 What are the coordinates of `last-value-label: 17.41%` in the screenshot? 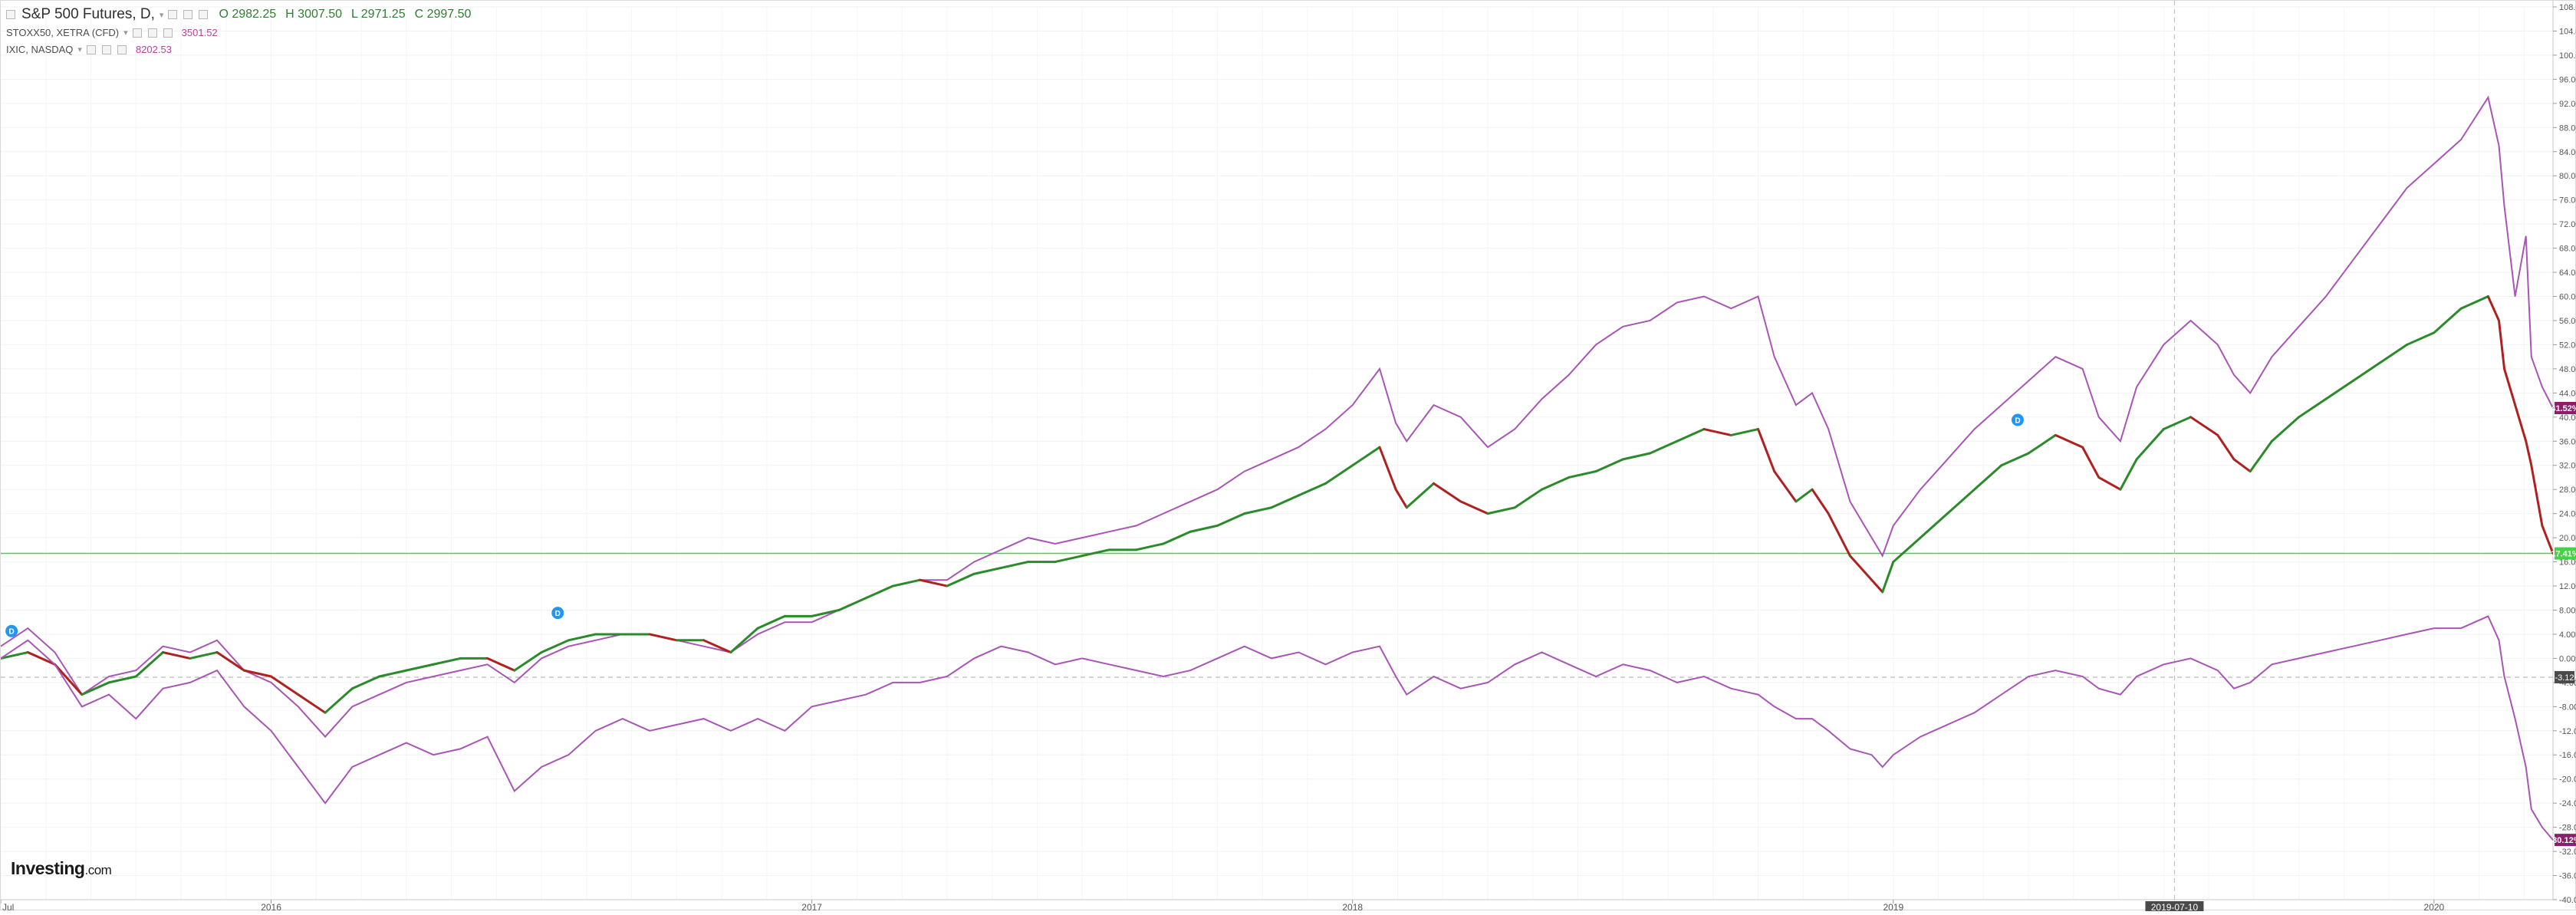 It's located at (2563, 554).